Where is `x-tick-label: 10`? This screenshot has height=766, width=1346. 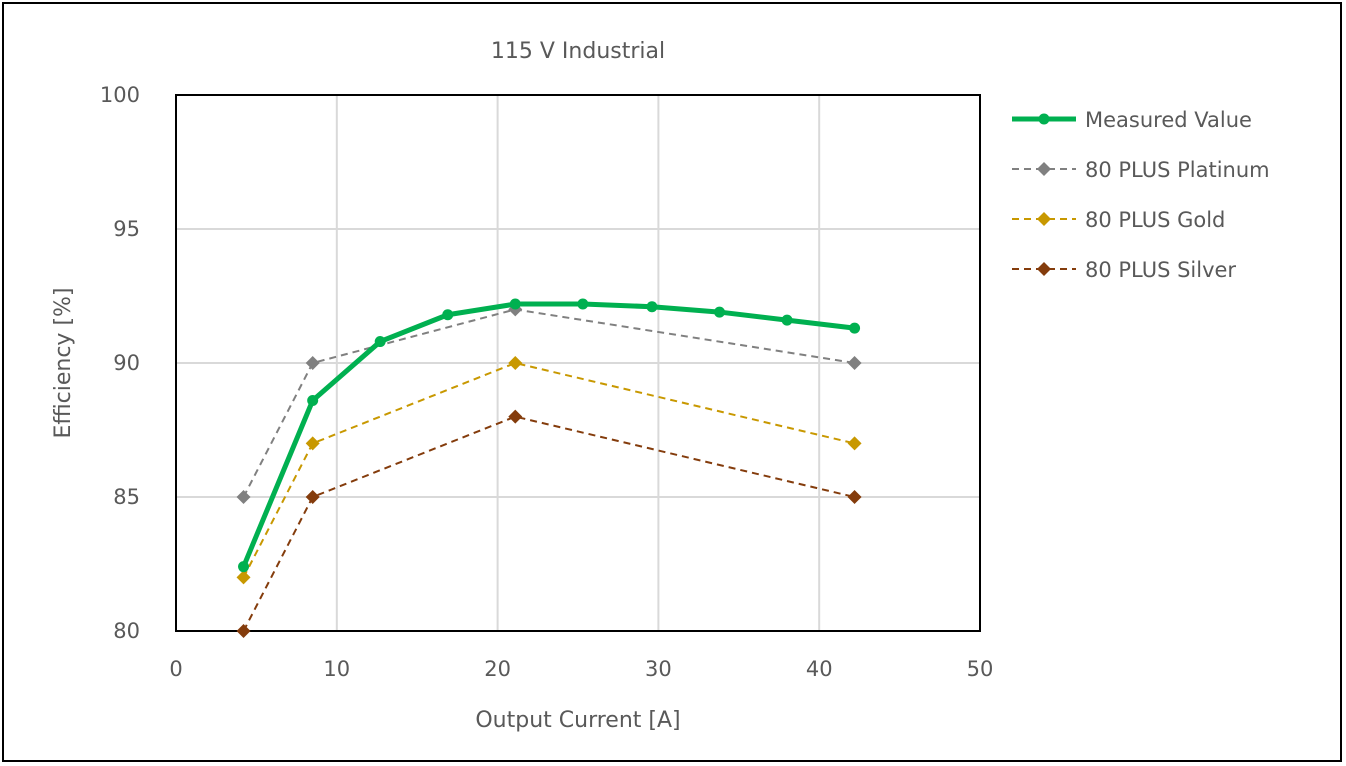 x-tick-label: 10 is located at coordinates (336, 669).